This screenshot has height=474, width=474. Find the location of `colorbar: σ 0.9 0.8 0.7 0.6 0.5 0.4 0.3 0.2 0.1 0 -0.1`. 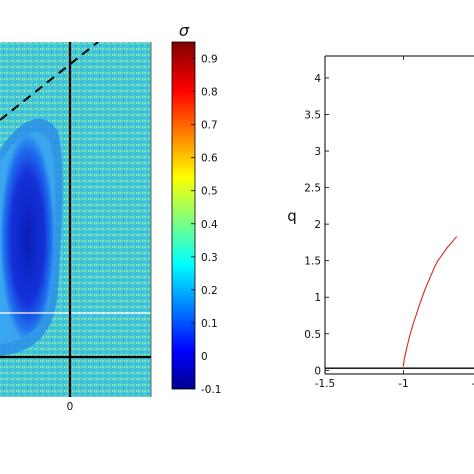

colorbar: σ 0.9 0.8 0.7 0.6 0.5 0.4 0.3 0.2 0.1 0 -0.1 is located at coordinates (196, 208).